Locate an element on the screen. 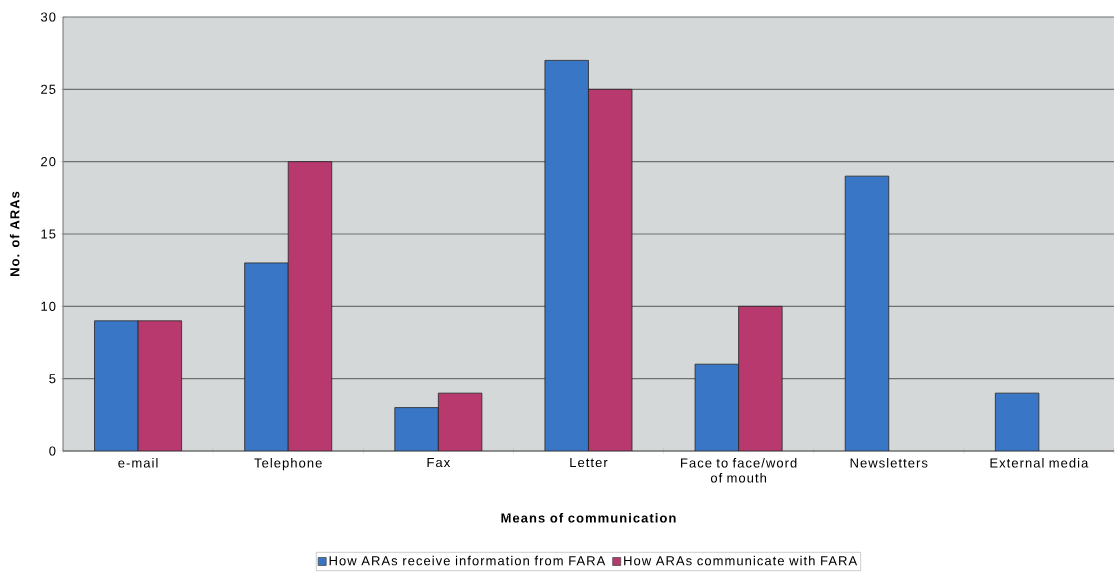 The height and width of the screenshot is (574, 1116). legend-label: How ARAs communicate with FARA is located at coordinates (741, 560).